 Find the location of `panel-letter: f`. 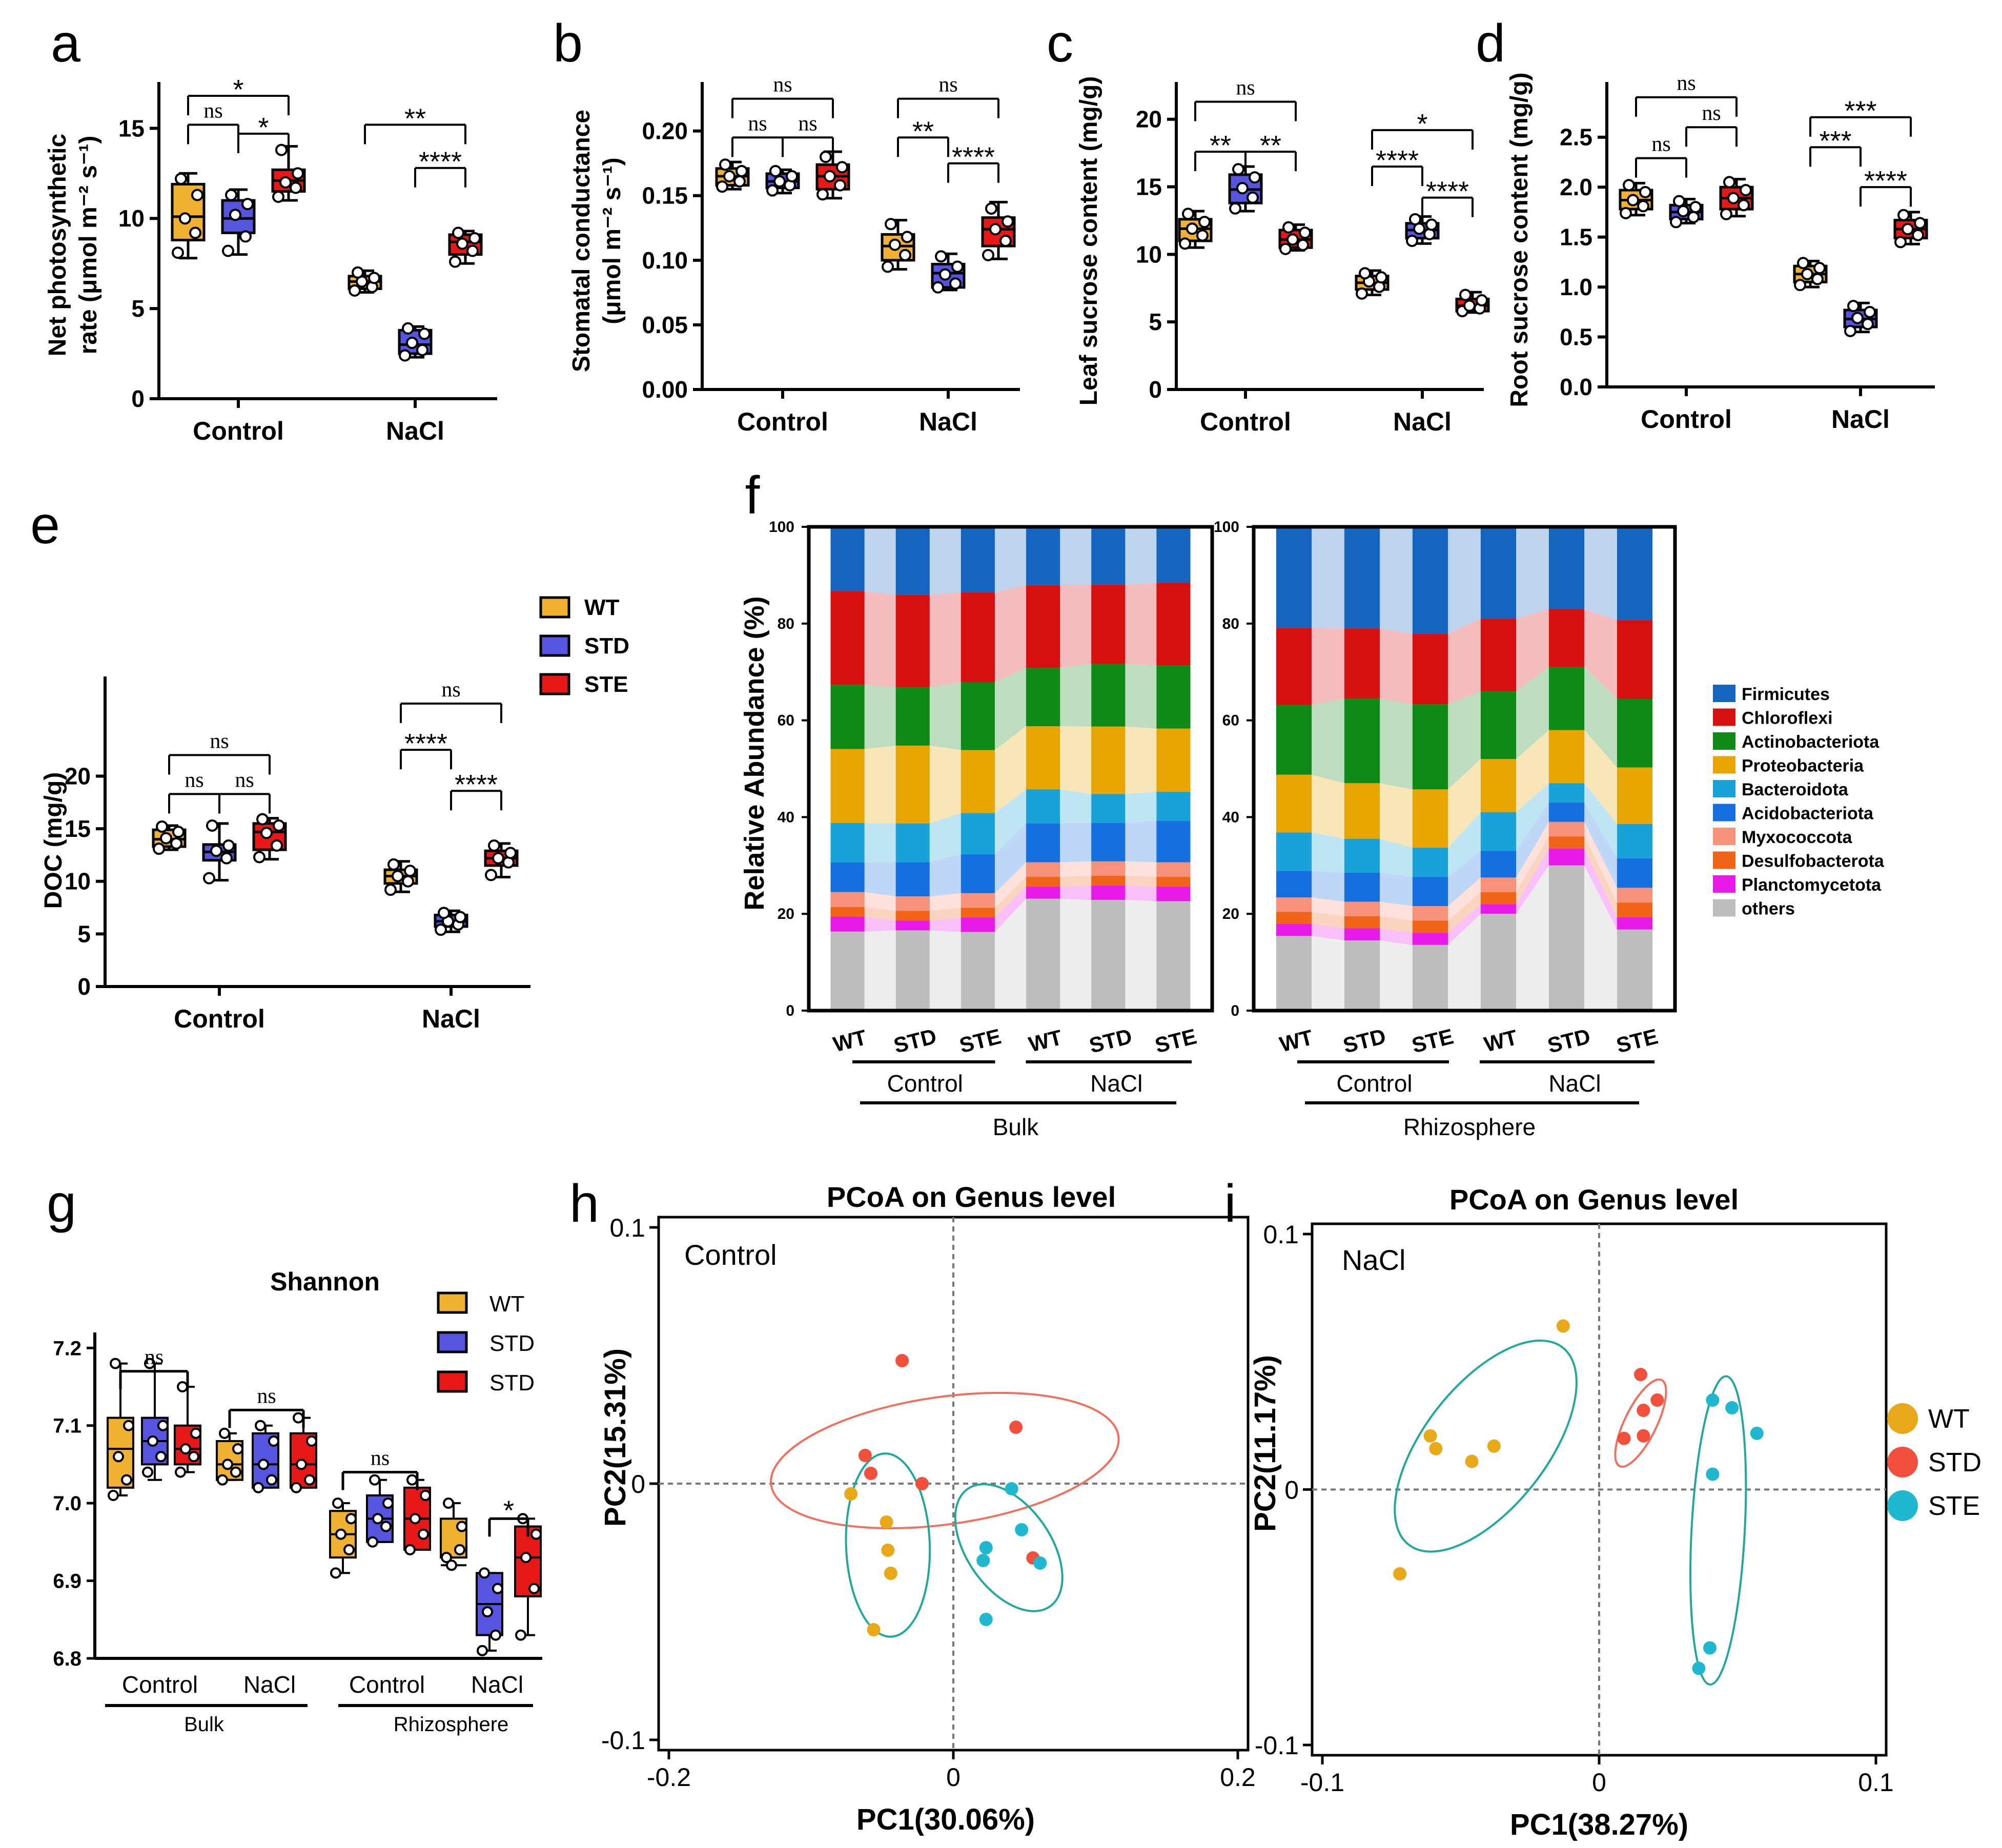

panel-letter: f is located at coordinates (753, 495).